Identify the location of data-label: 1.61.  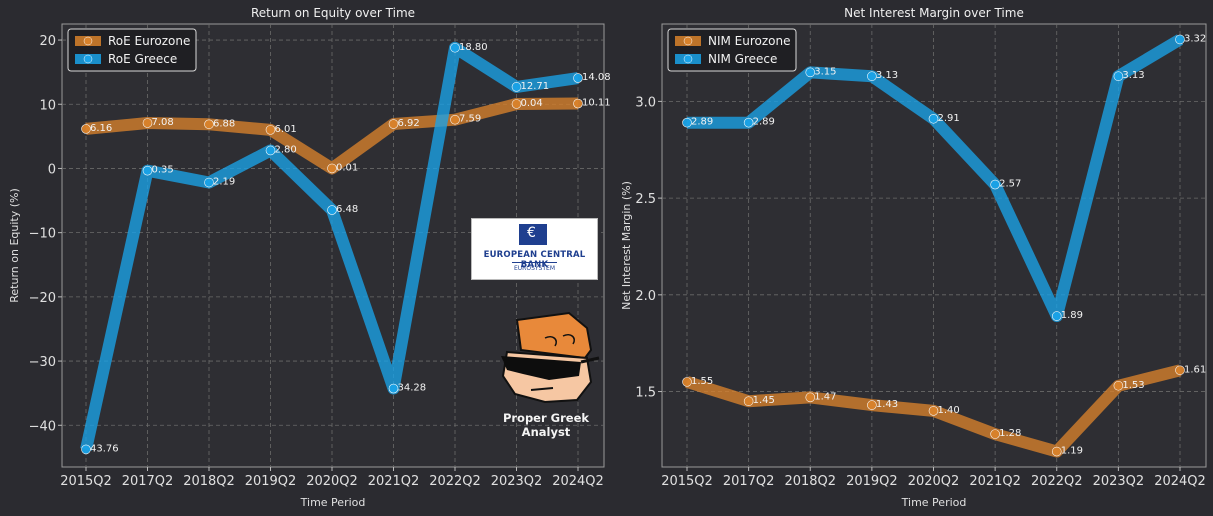
(1195, 369).